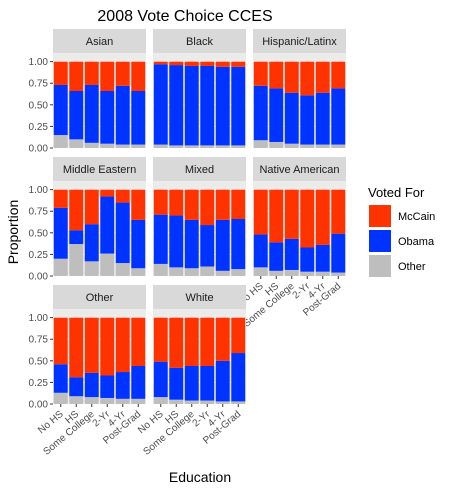 This screenshot has width=452, height=497. What do you see at coordinates (39, 105) in the screenshot?
I see `y-tick-label: 0.50` at bounding box center [39, 105].